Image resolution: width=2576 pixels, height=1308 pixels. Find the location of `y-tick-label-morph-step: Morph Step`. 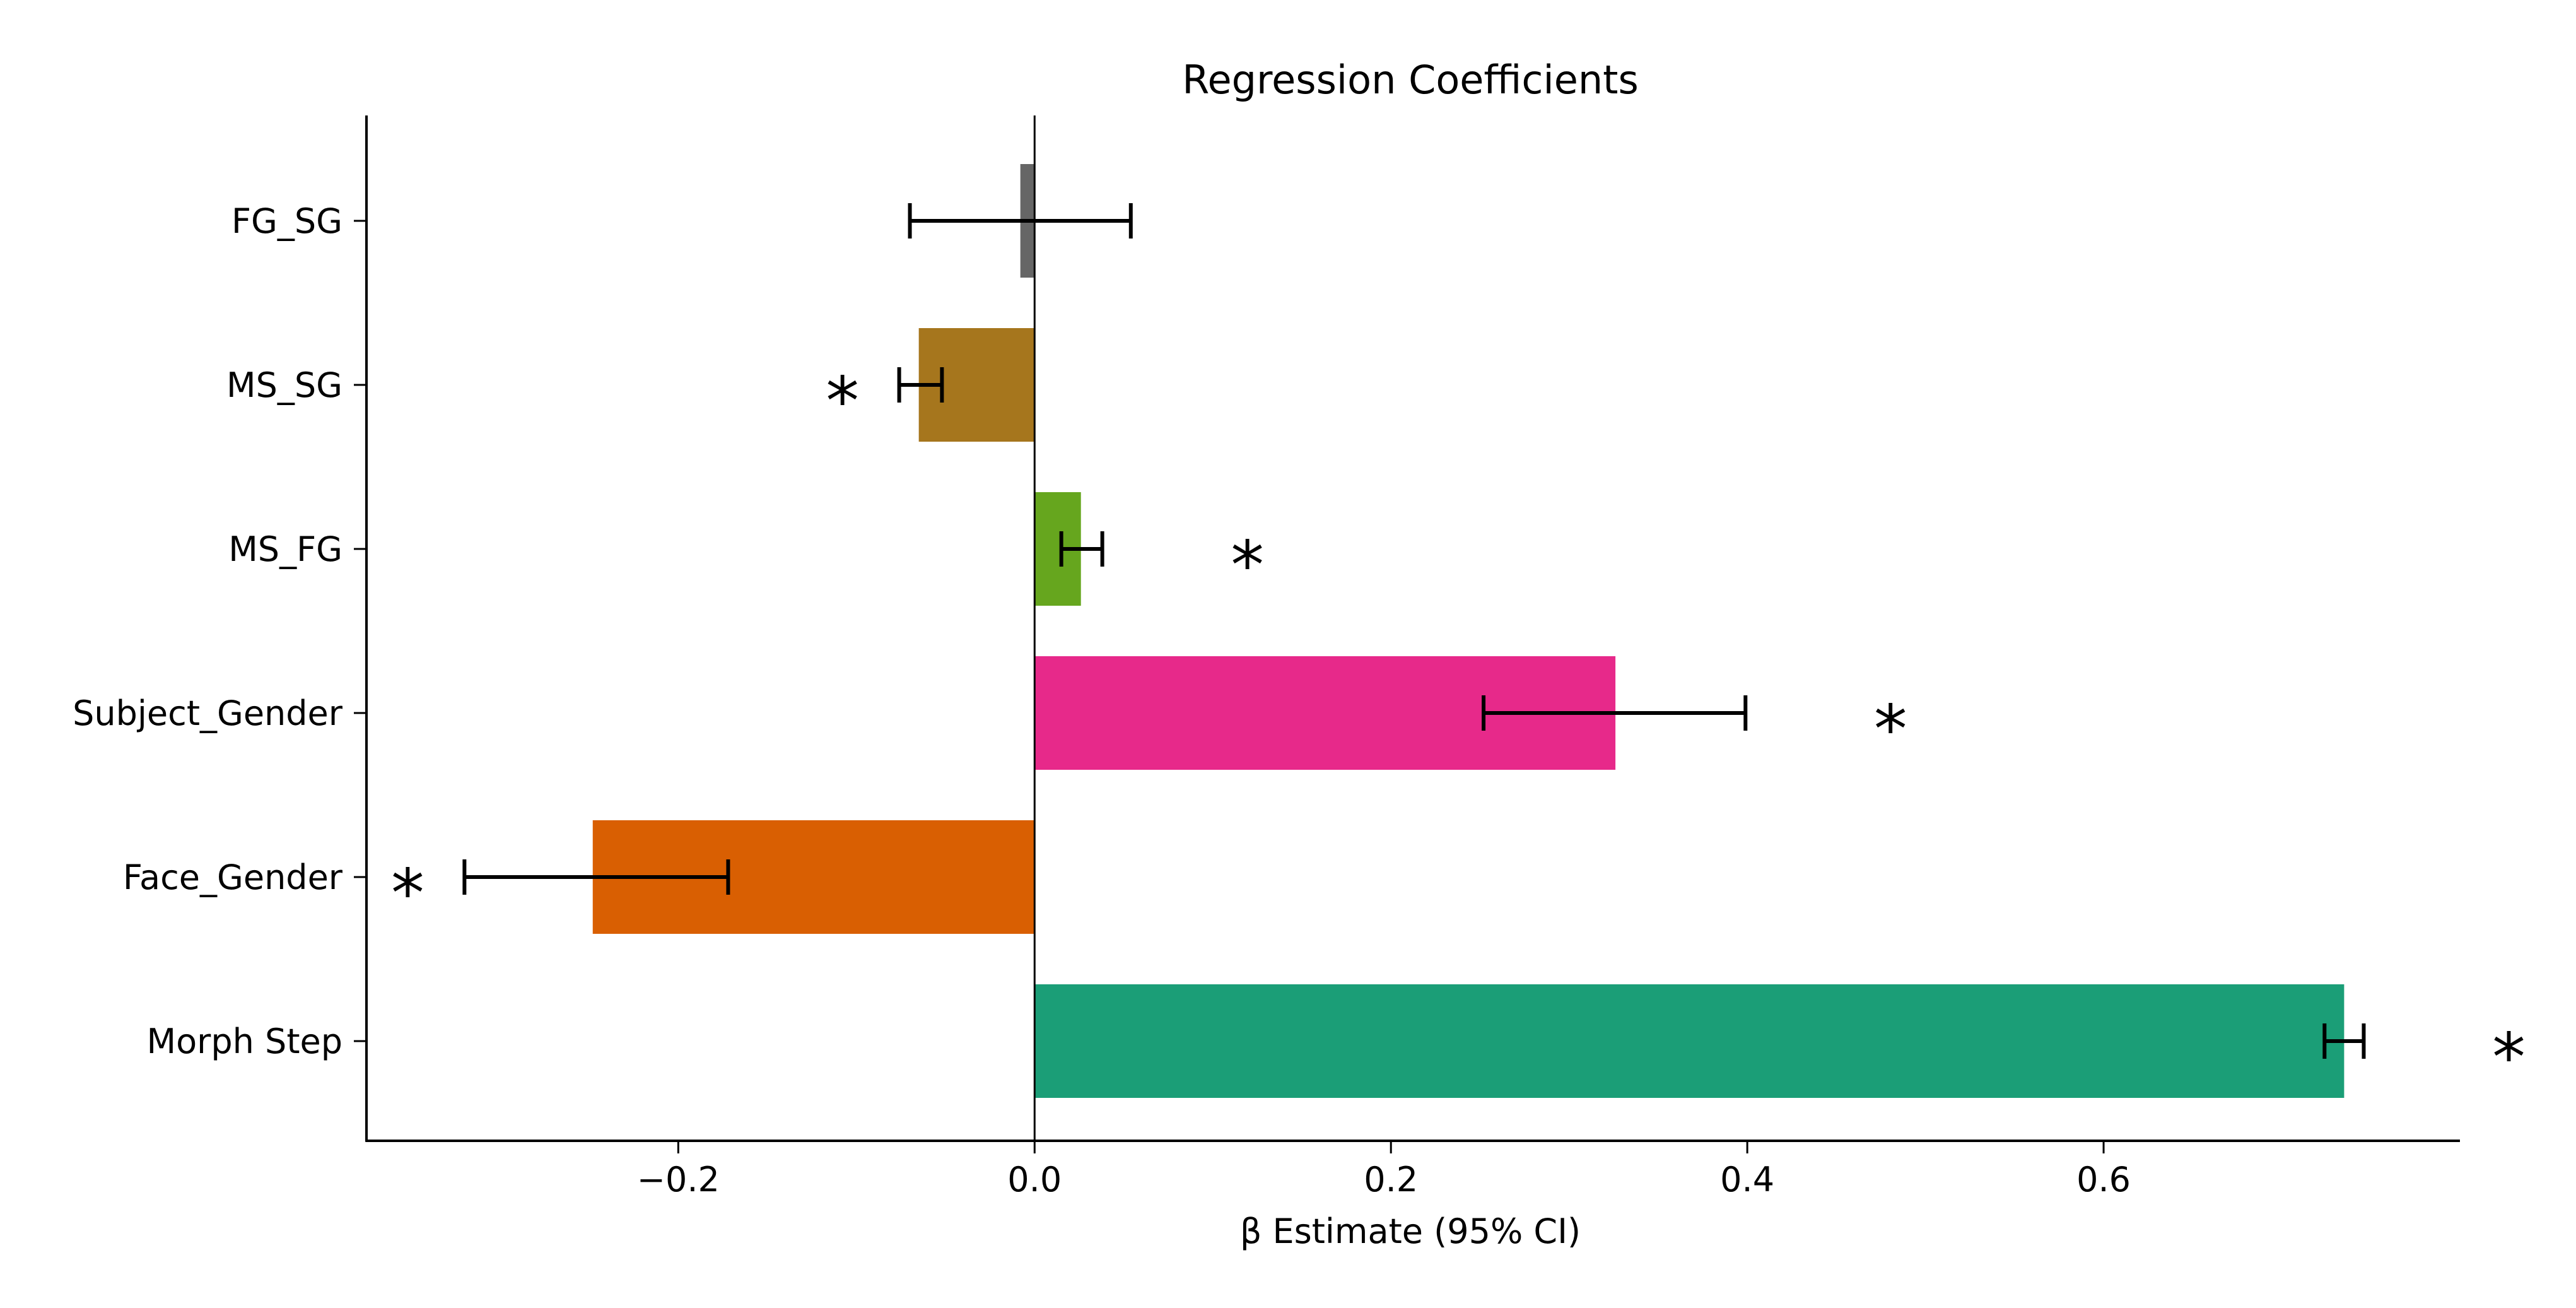

y-tick-label-morph-step: Morph Step is located at coordinates (244, 1041).